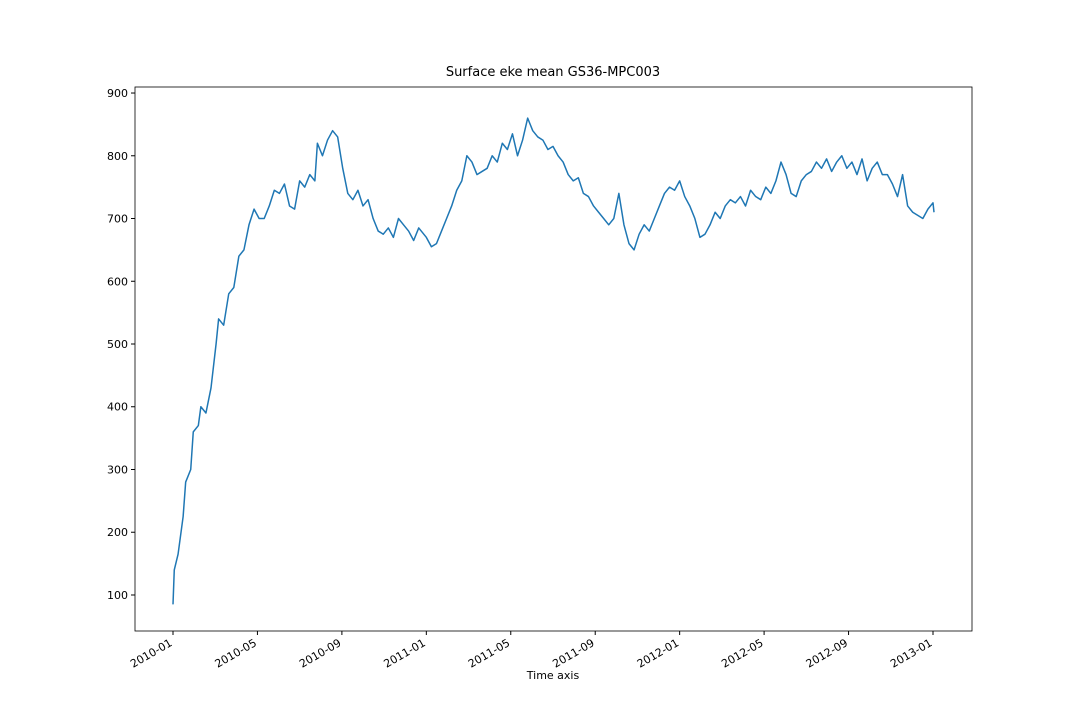 This screenshot has height=720, width=1080. What do you see at coordinates (117, 219) in the screenshot?
I see `y-tick-label: 700` at bounding box center [117, 219].